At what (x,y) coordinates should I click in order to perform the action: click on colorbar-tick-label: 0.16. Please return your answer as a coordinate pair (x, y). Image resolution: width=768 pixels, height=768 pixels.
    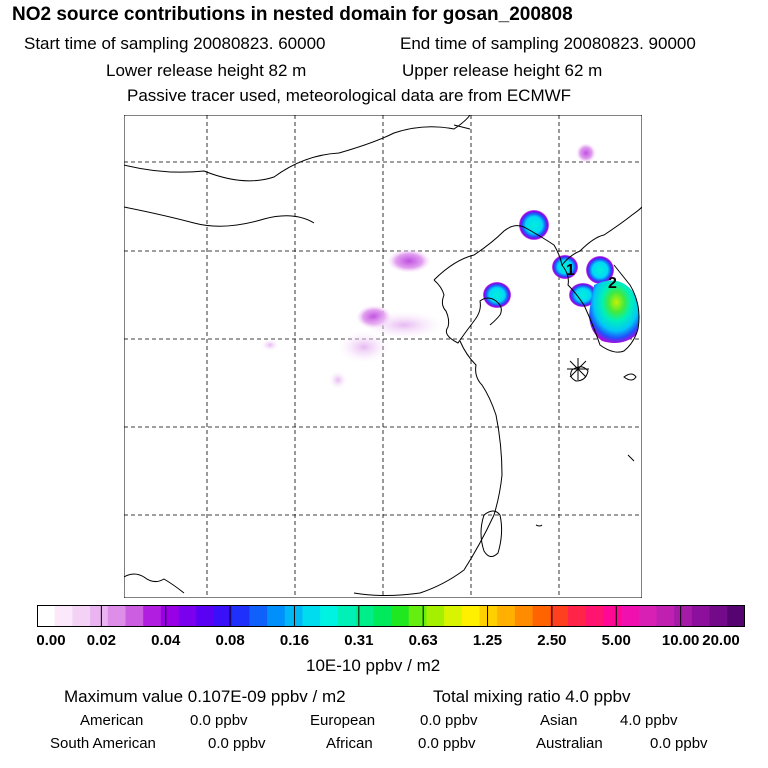
    Looking at the image, I should click on (294, 640).